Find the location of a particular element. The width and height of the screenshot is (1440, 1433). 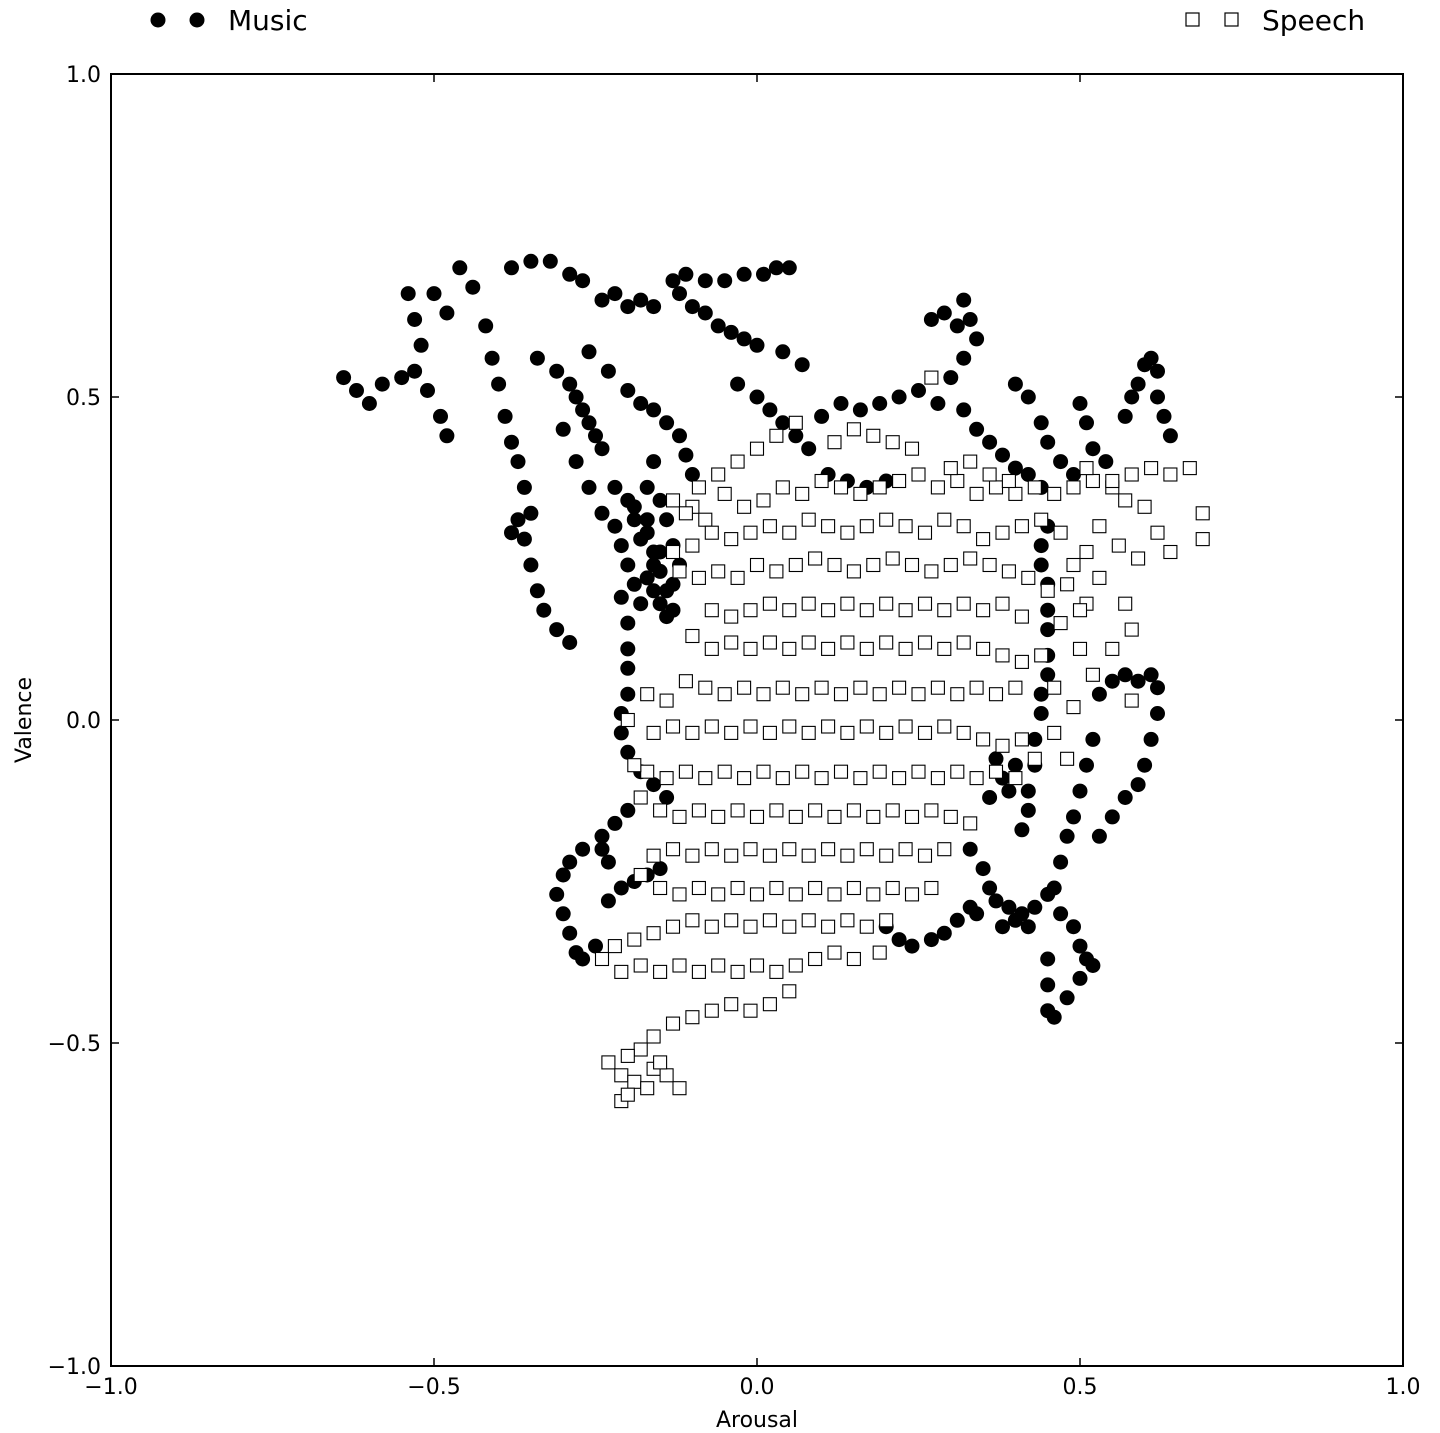

legend-entry-speech: Speech is located at coordinates (1275, 20).